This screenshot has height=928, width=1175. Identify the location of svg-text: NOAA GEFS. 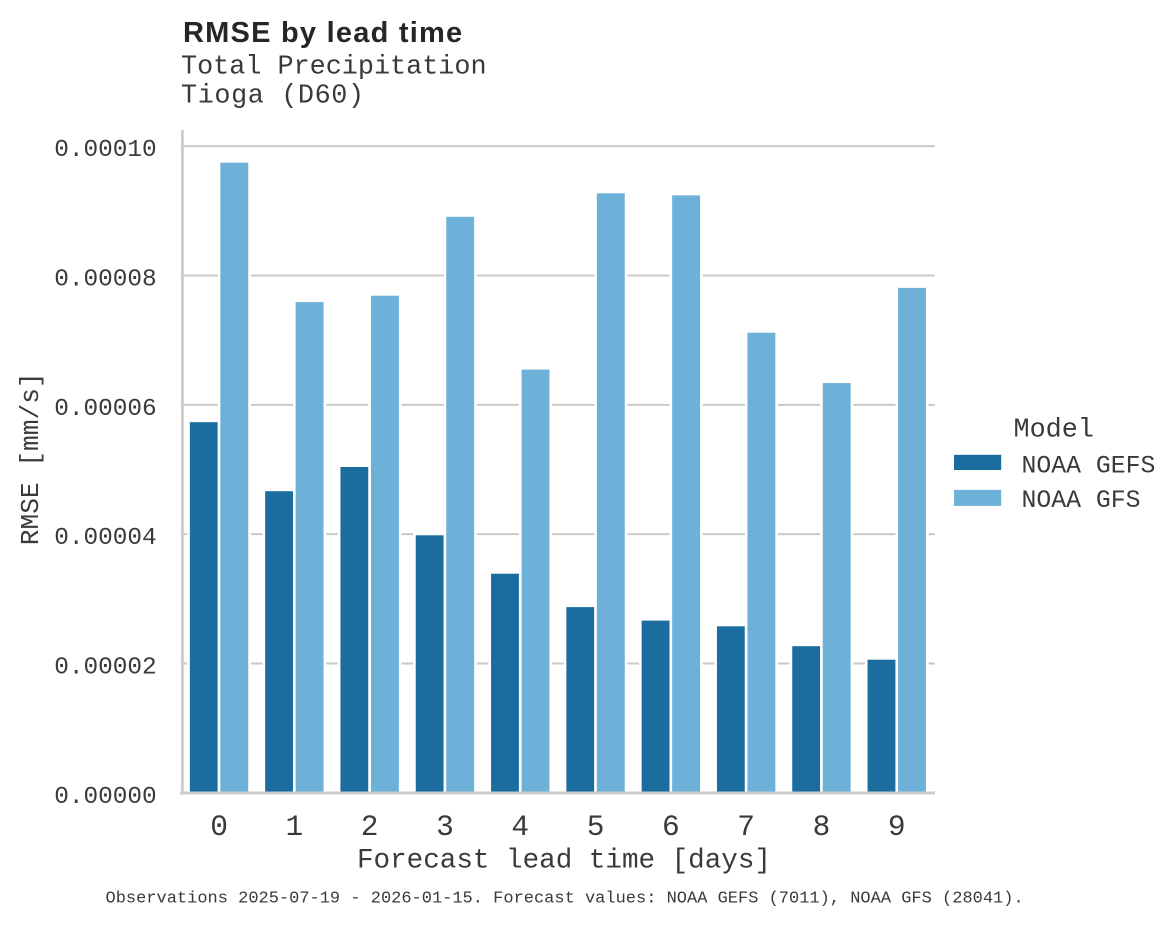
(1089, 466).